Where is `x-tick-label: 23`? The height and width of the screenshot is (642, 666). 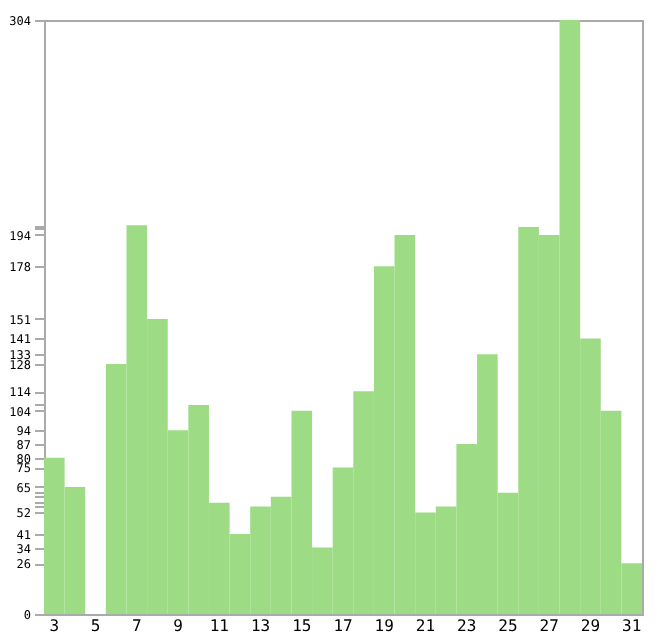
x-tick-label: 23 is located at coordinates (467, 626).